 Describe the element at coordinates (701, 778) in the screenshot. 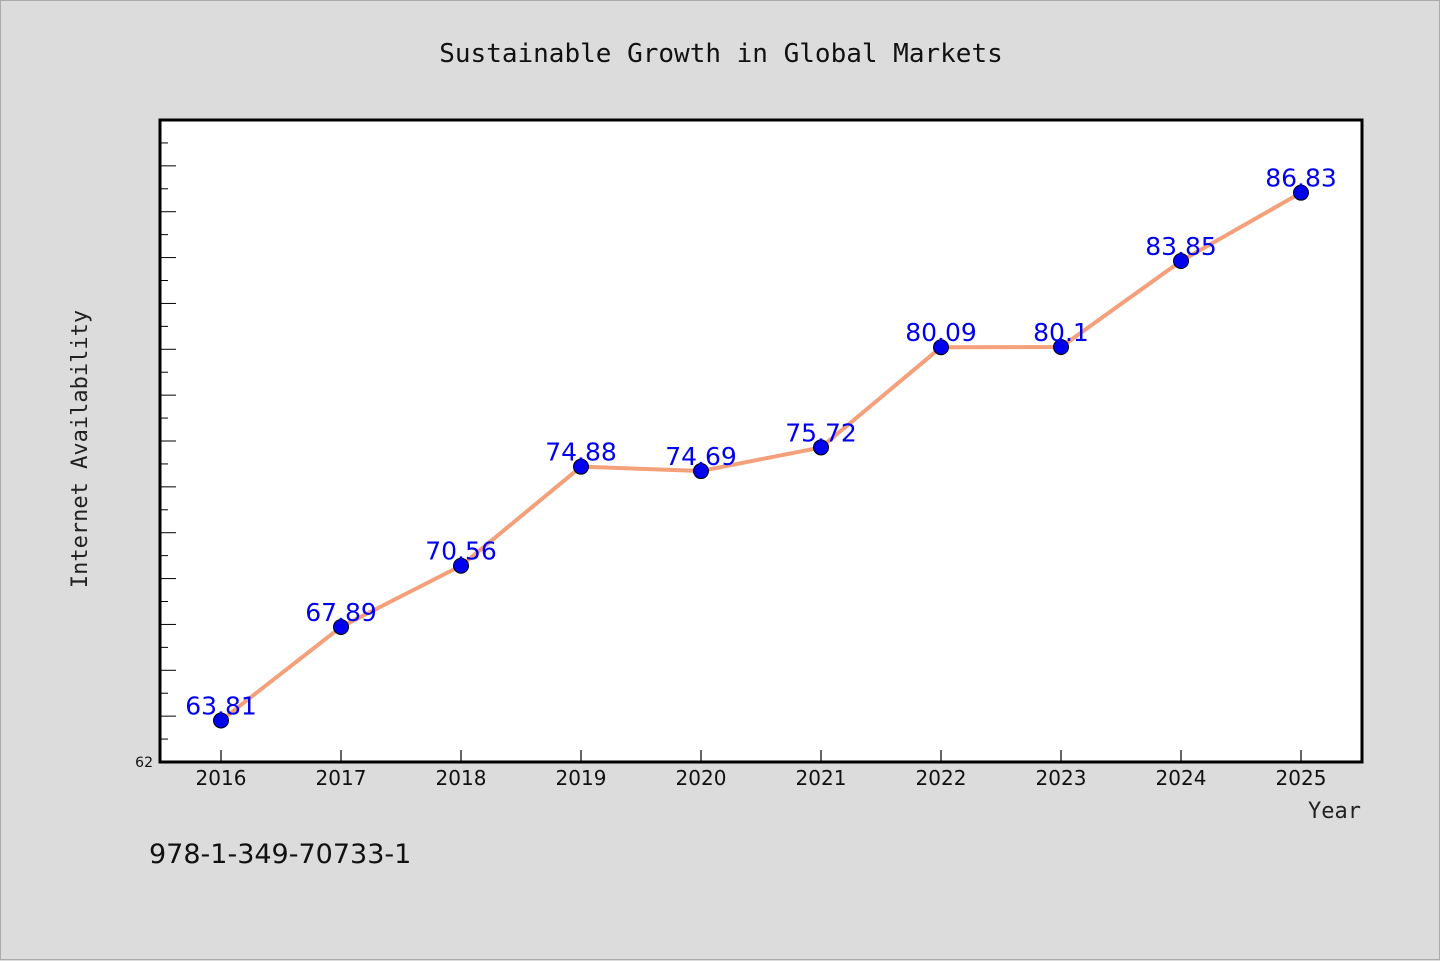

I see `x-tick-label: 2020` at that location.